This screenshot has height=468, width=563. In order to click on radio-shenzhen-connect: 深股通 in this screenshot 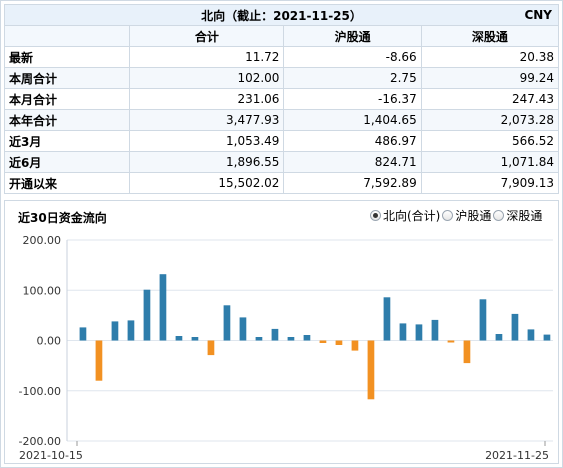, I will do `click(517, 215)`.